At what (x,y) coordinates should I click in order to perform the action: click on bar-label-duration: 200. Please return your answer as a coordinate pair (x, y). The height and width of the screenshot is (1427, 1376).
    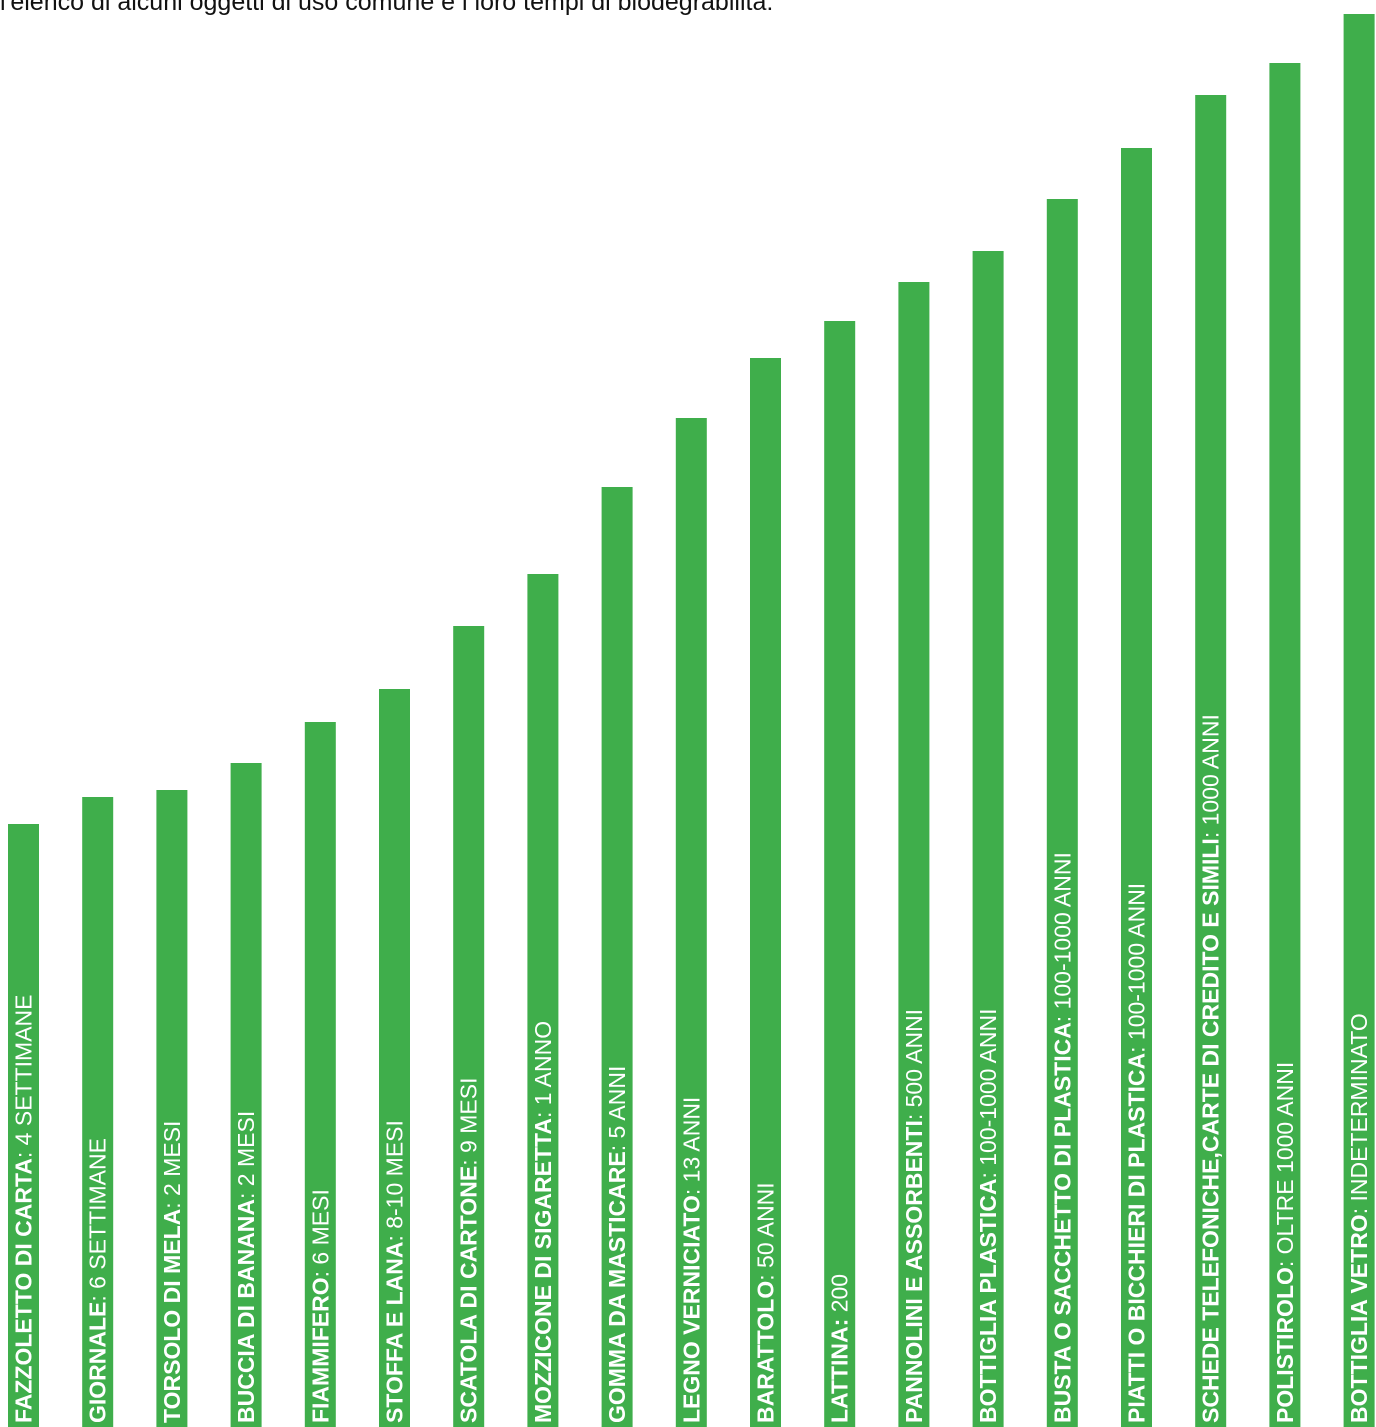
    Looking at the image, I should click on (840, 1296).